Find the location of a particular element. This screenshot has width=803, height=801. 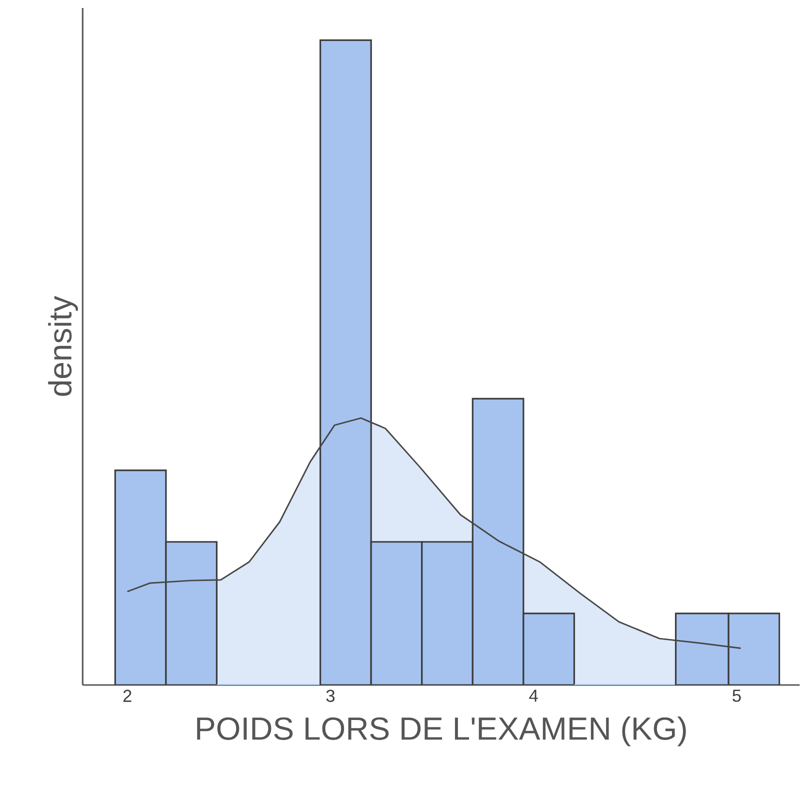

x-tick-label: 4 is located at coordinates (533, 696).